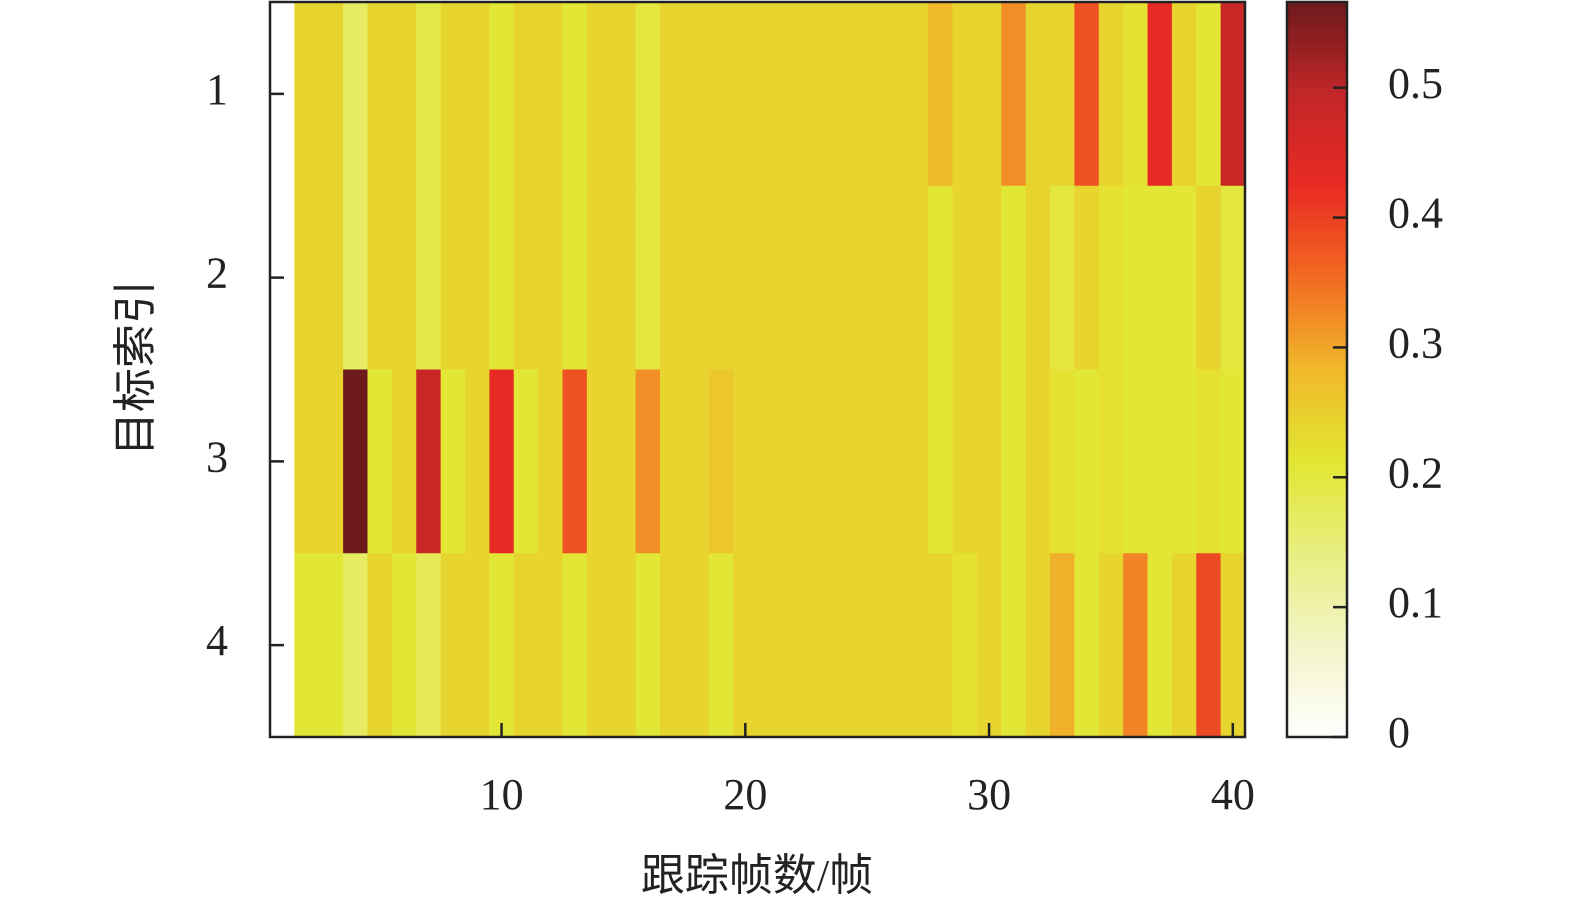 This screenshot has height=915, width=1575. What do you see at coordinates (1415, 472) in the screenshot?
I see `colorbar-tick-label: 0.2` at bounding box center [1415, 472].